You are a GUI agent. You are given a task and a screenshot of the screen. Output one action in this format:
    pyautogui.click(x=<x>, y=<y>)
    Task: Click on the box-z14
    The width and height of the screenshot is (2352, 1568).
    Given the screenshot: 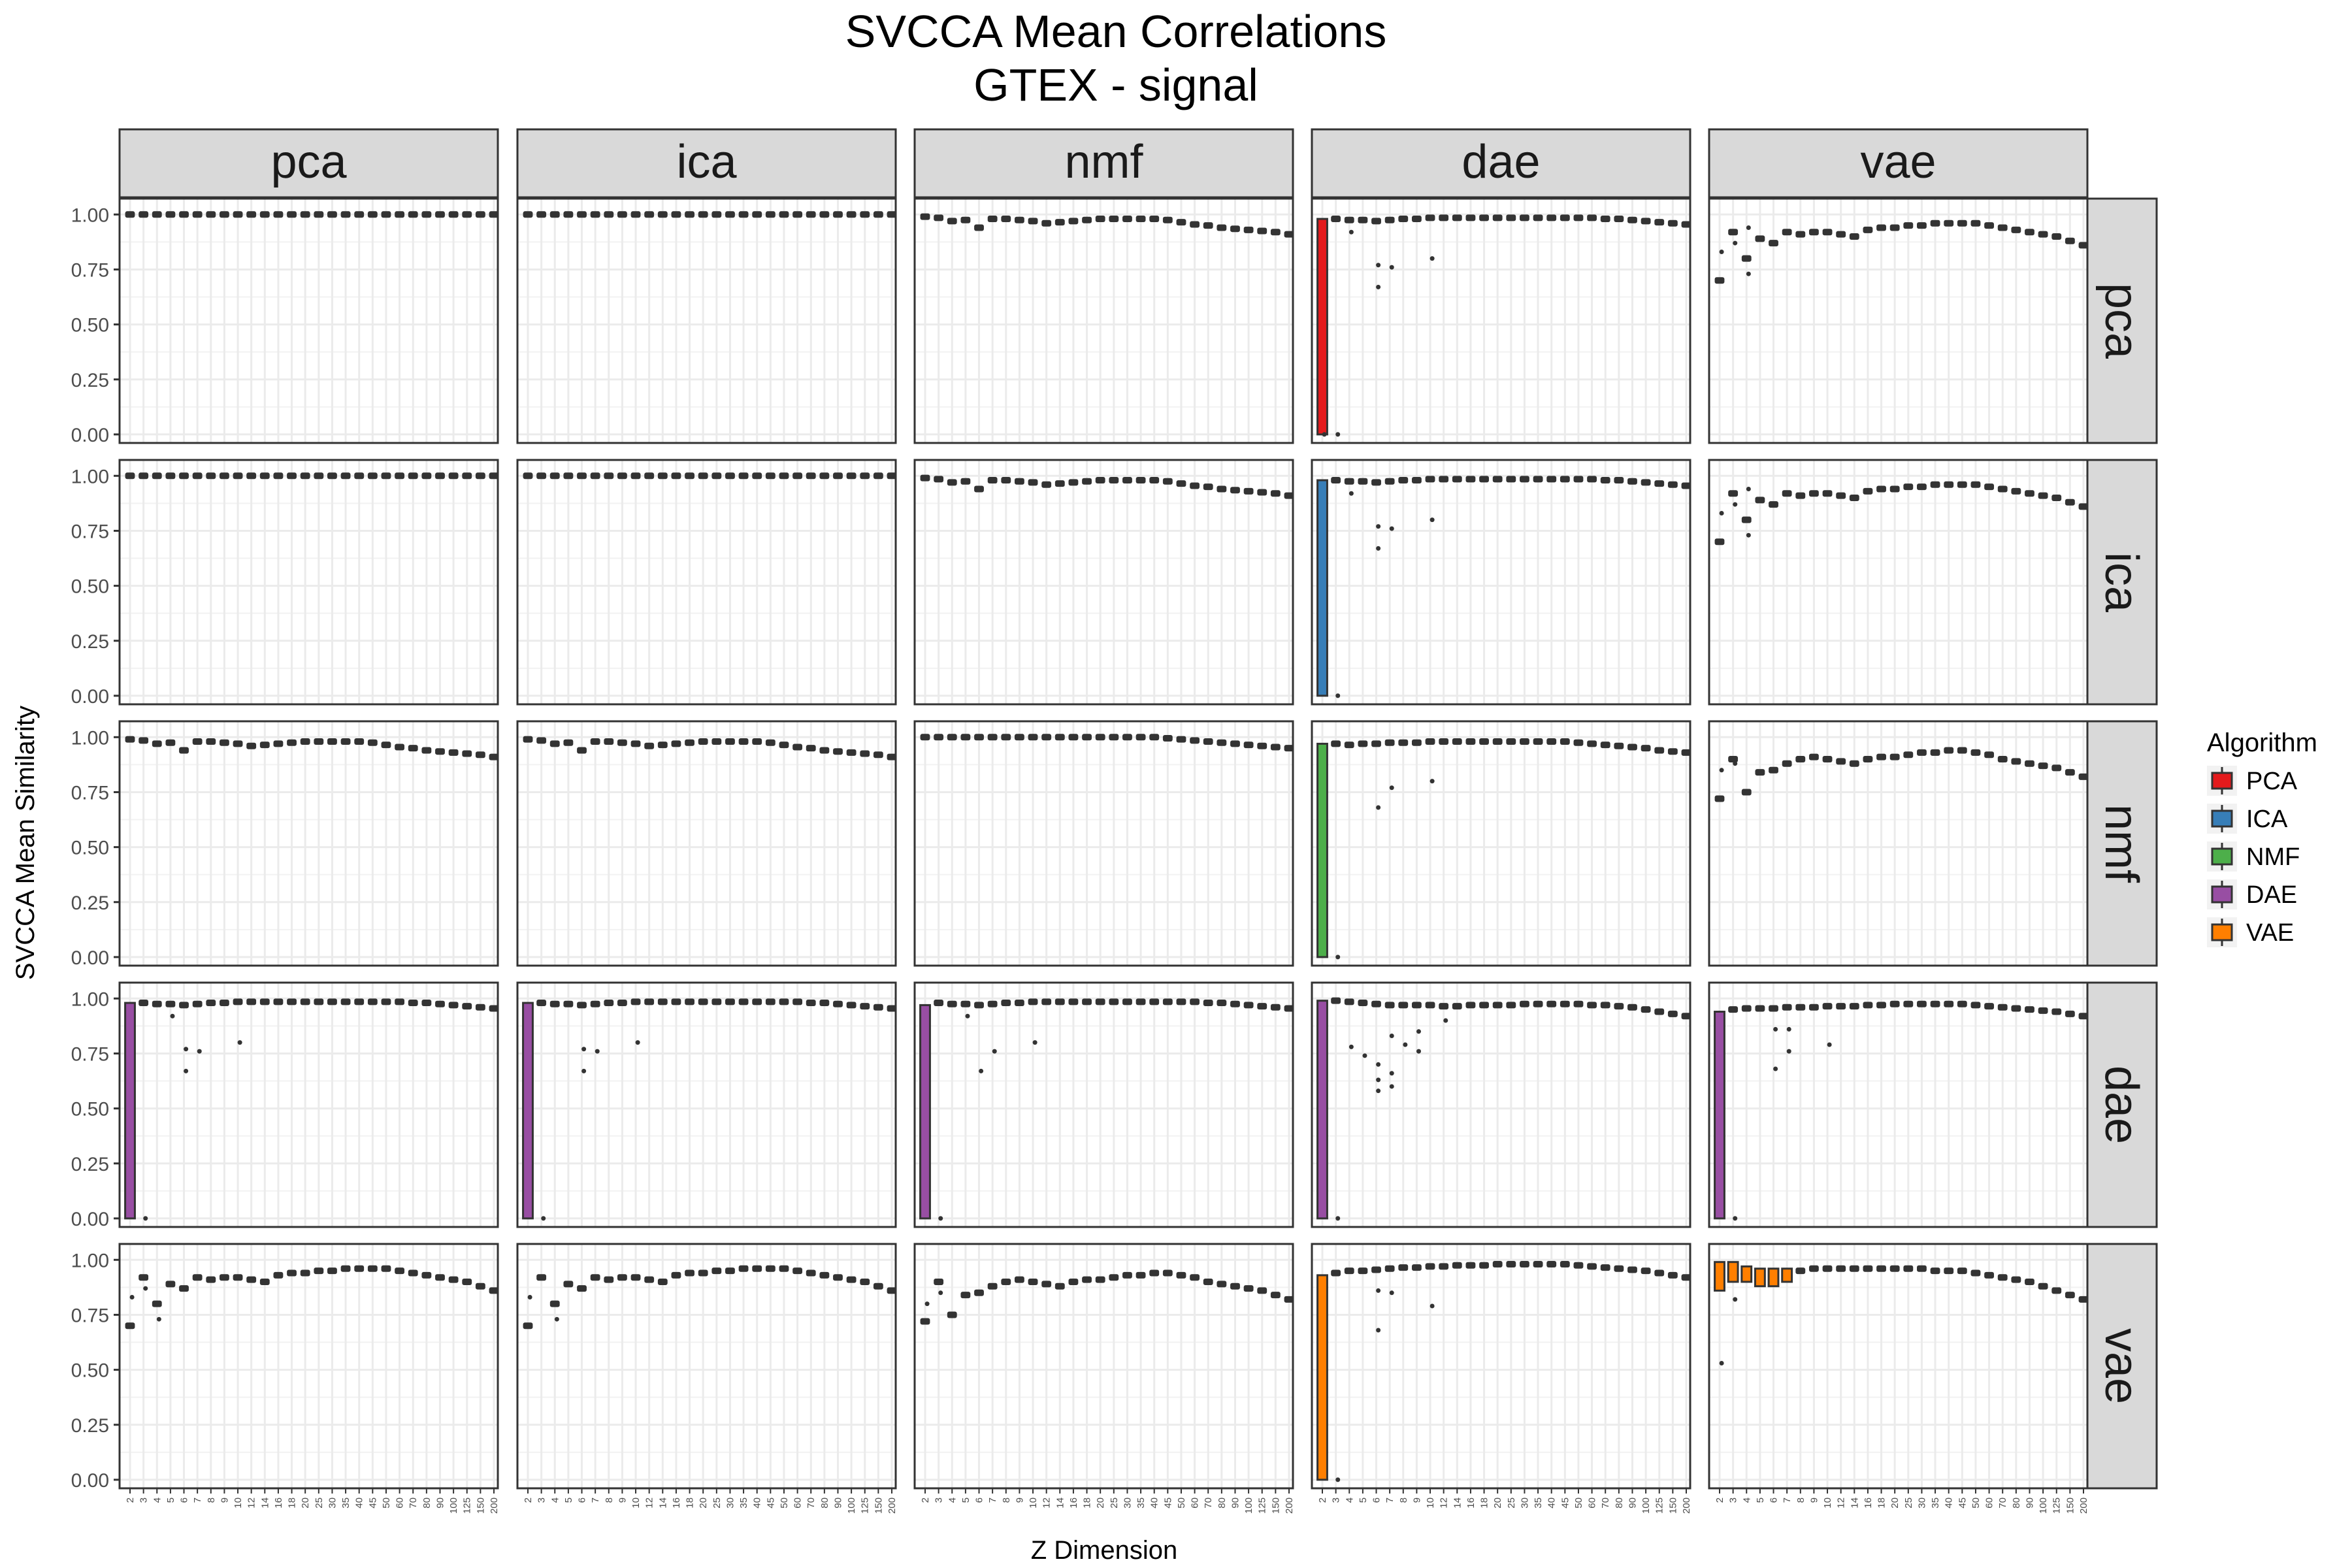 What is the action you would take?
    pyautogui.click(x=1854, y=1006)
    